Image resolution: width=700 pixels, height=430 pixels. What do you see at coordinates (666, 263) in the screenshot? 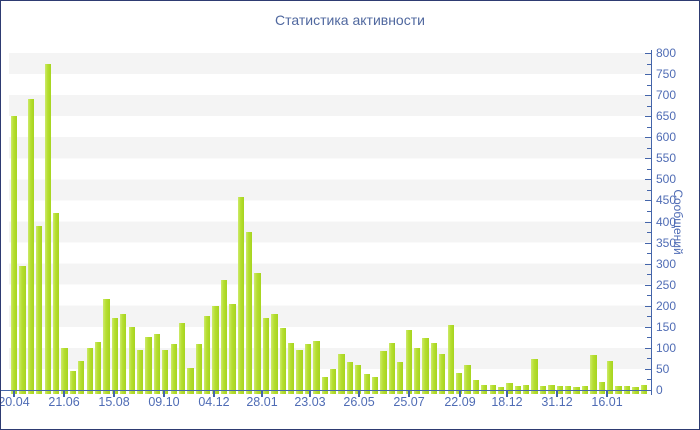
I see `y-tick-label: 300` at bounding box center [666, 263].